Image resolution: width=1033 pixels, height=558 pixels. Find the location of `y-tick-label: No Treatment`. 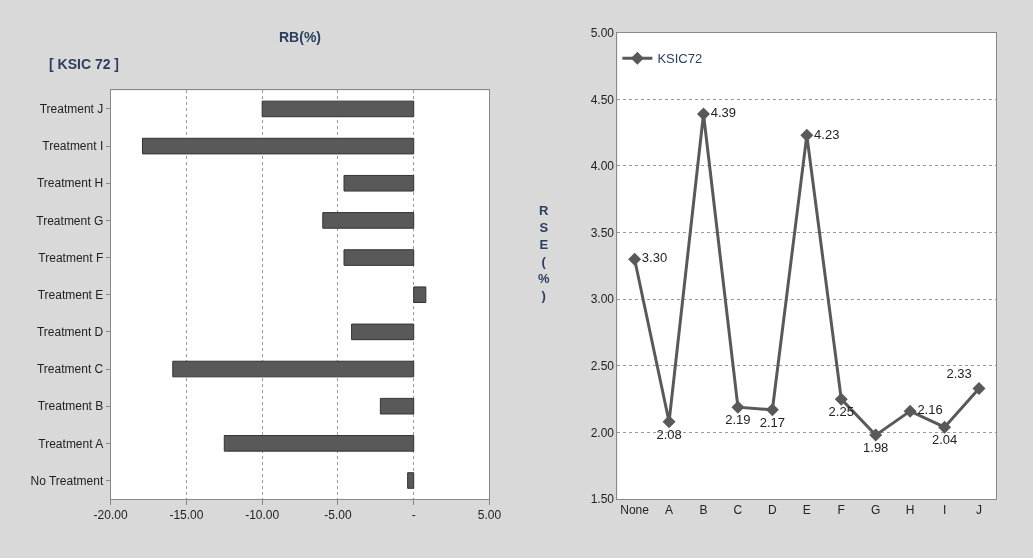

y-tick-label: No Treatment is located at coordinates (67, 480).